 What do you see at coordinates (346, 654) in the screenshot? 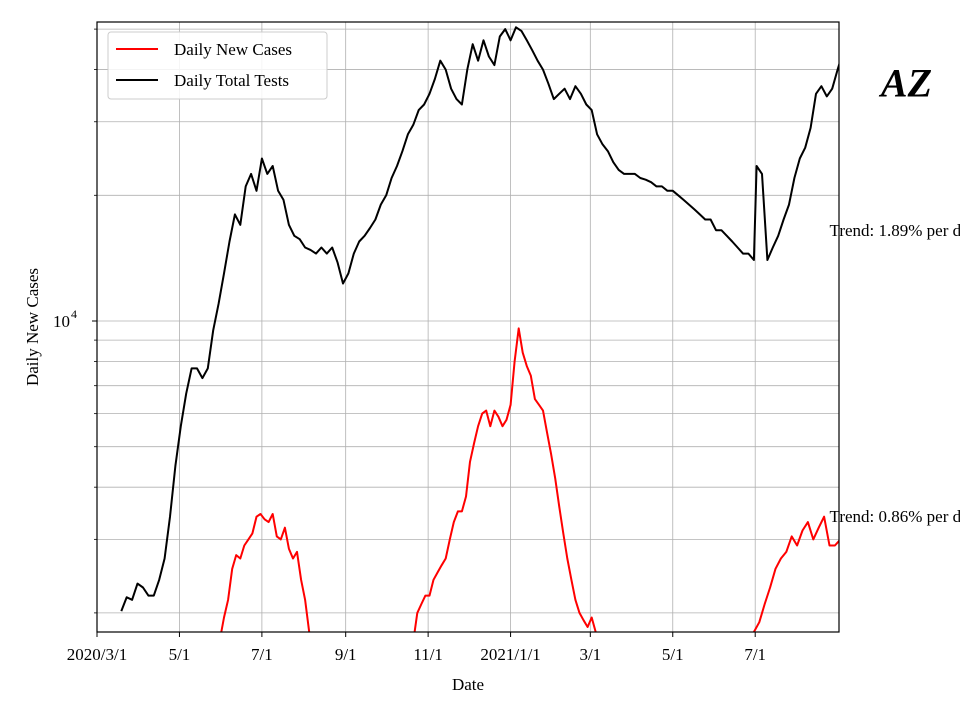
I see `x-tick-label: 9/1` at bounding box center [346, 654].